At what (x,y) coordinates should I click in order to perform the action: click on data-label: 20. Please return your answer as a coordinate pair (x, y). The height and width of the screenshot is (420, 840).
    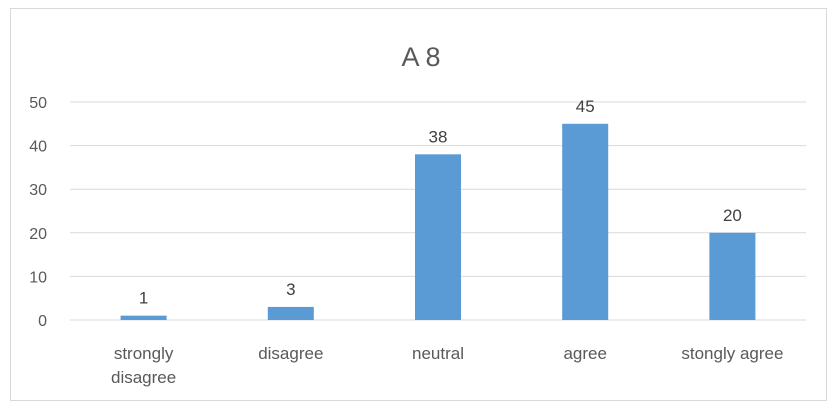
    Looking at the image, I should click on (732, 215).